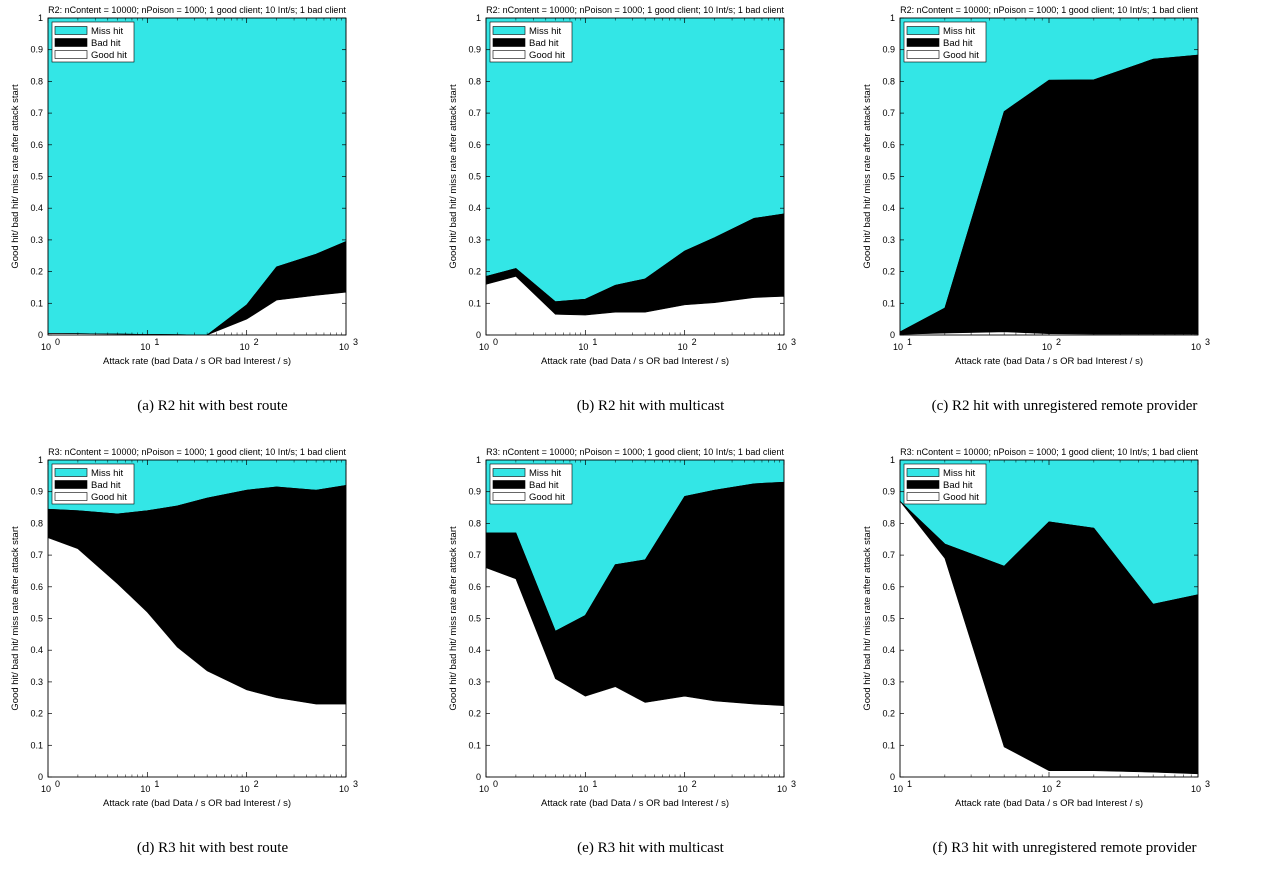 This screenshot has width=1277, height=871. Describe the element at coordinates (212, 406) in the screenshot. I see `figure-caption: (a) R2 hit with best route` at that location.